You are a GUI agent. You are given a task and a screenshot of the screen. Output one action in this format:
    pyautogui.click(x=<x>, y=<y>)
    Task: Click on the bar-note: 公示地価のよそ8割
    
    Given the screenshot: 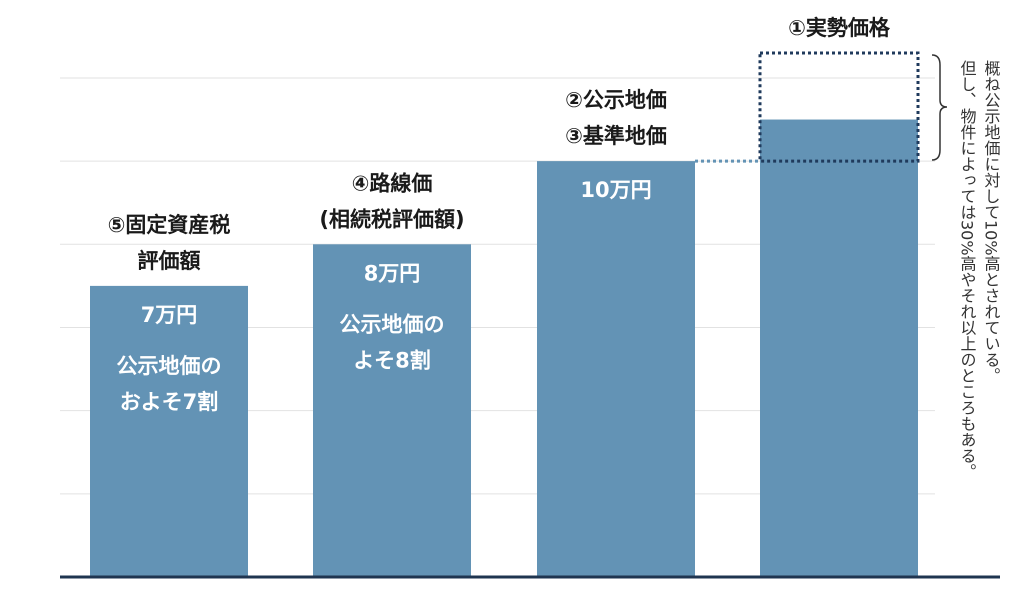 What is the action you would take?
    pyautogui.click(x=392, y=342)
    